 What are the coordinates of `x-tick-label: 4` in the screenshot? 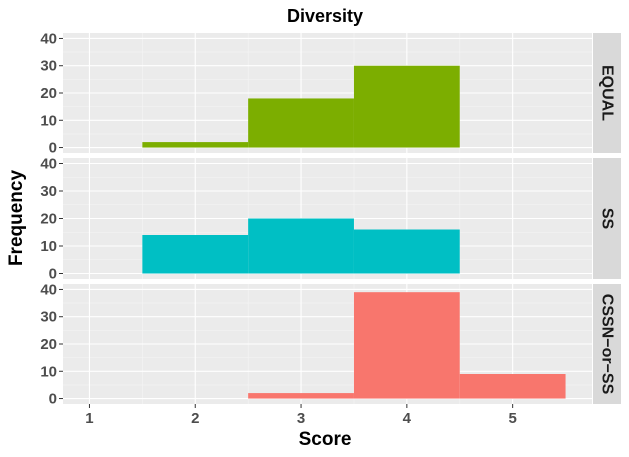 It's located at (407, 418).